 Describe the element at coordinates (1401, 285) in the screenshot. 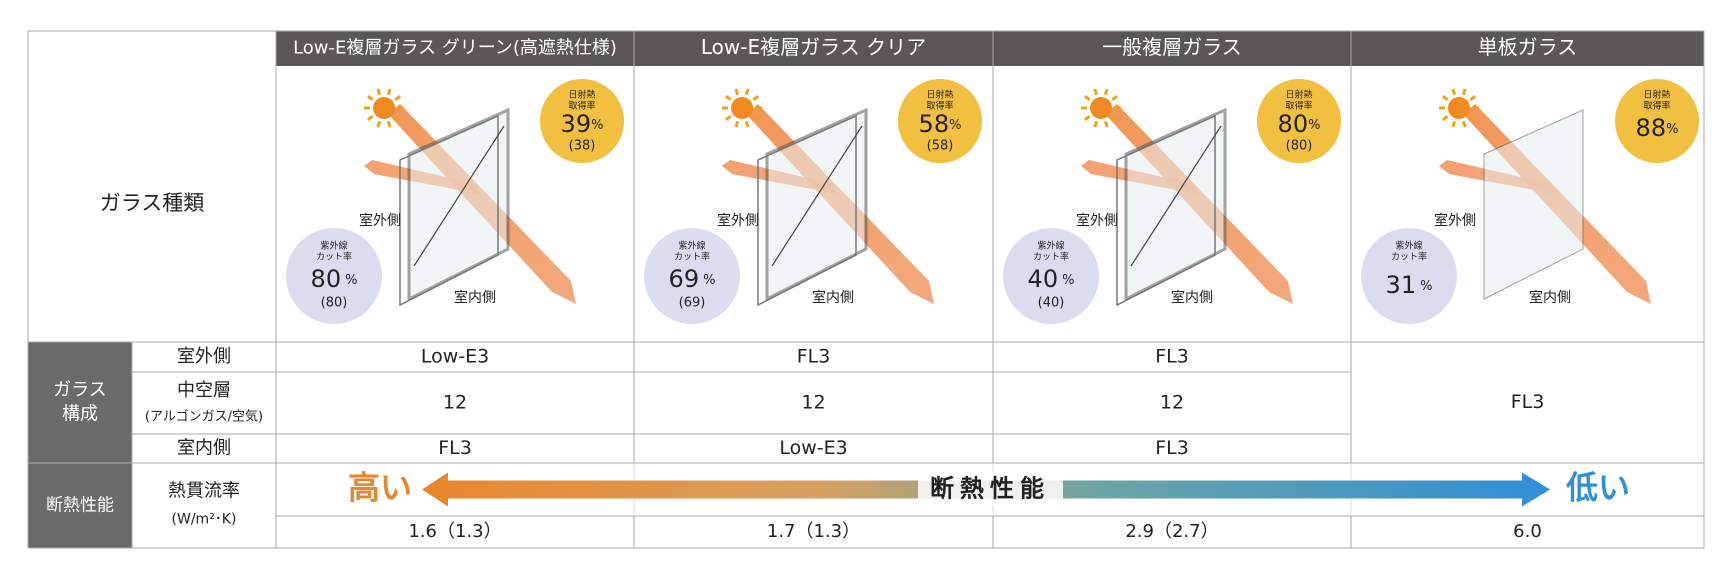

I see `badge-number: 31` at that location.